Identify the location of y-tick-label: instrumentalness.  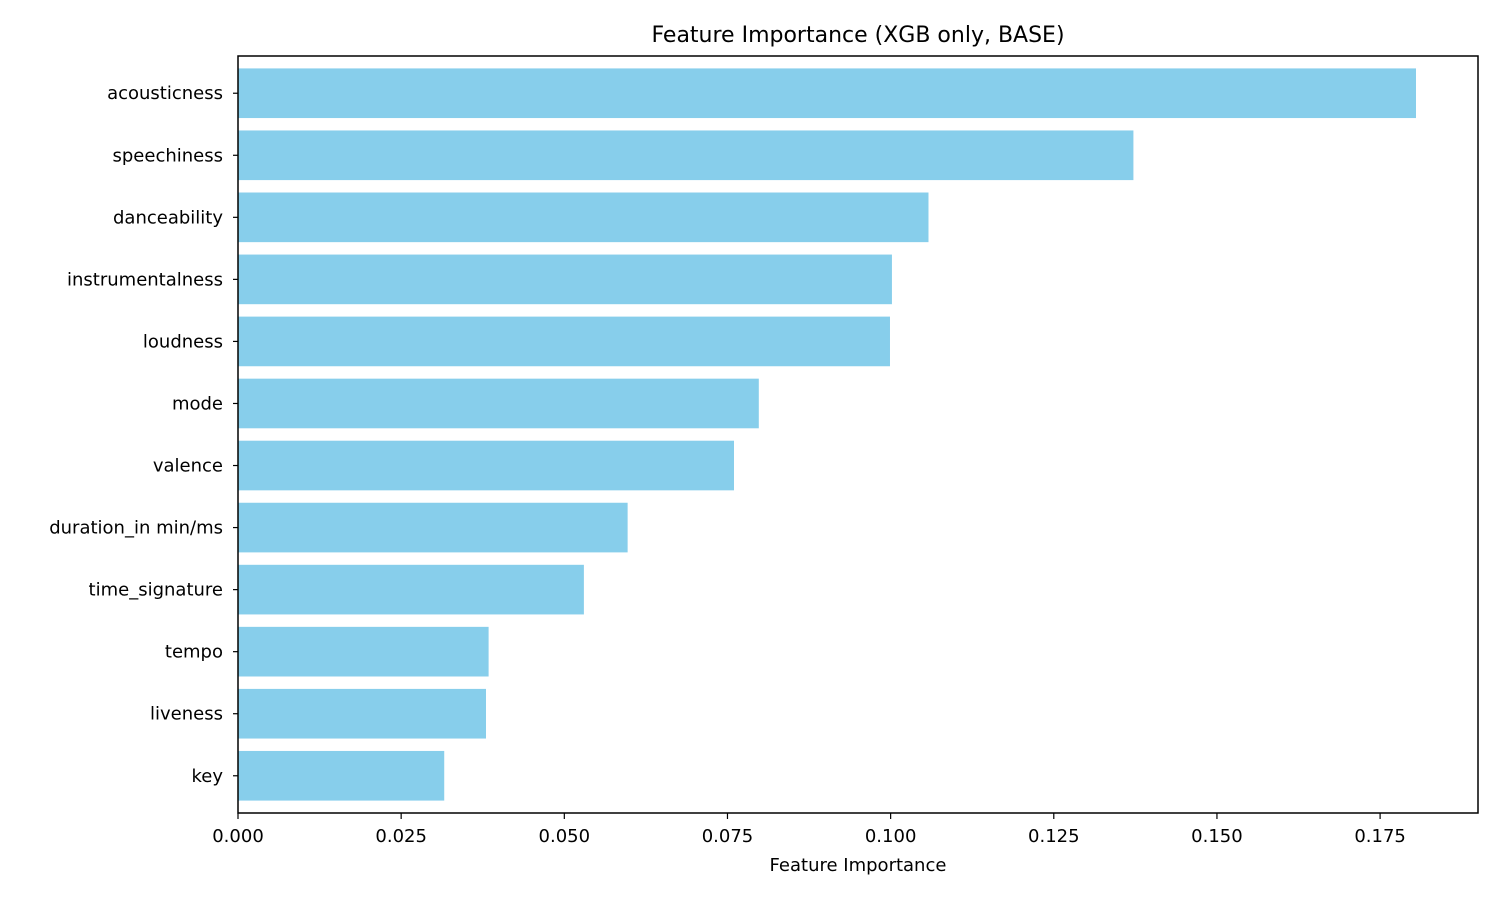
(145, 279).